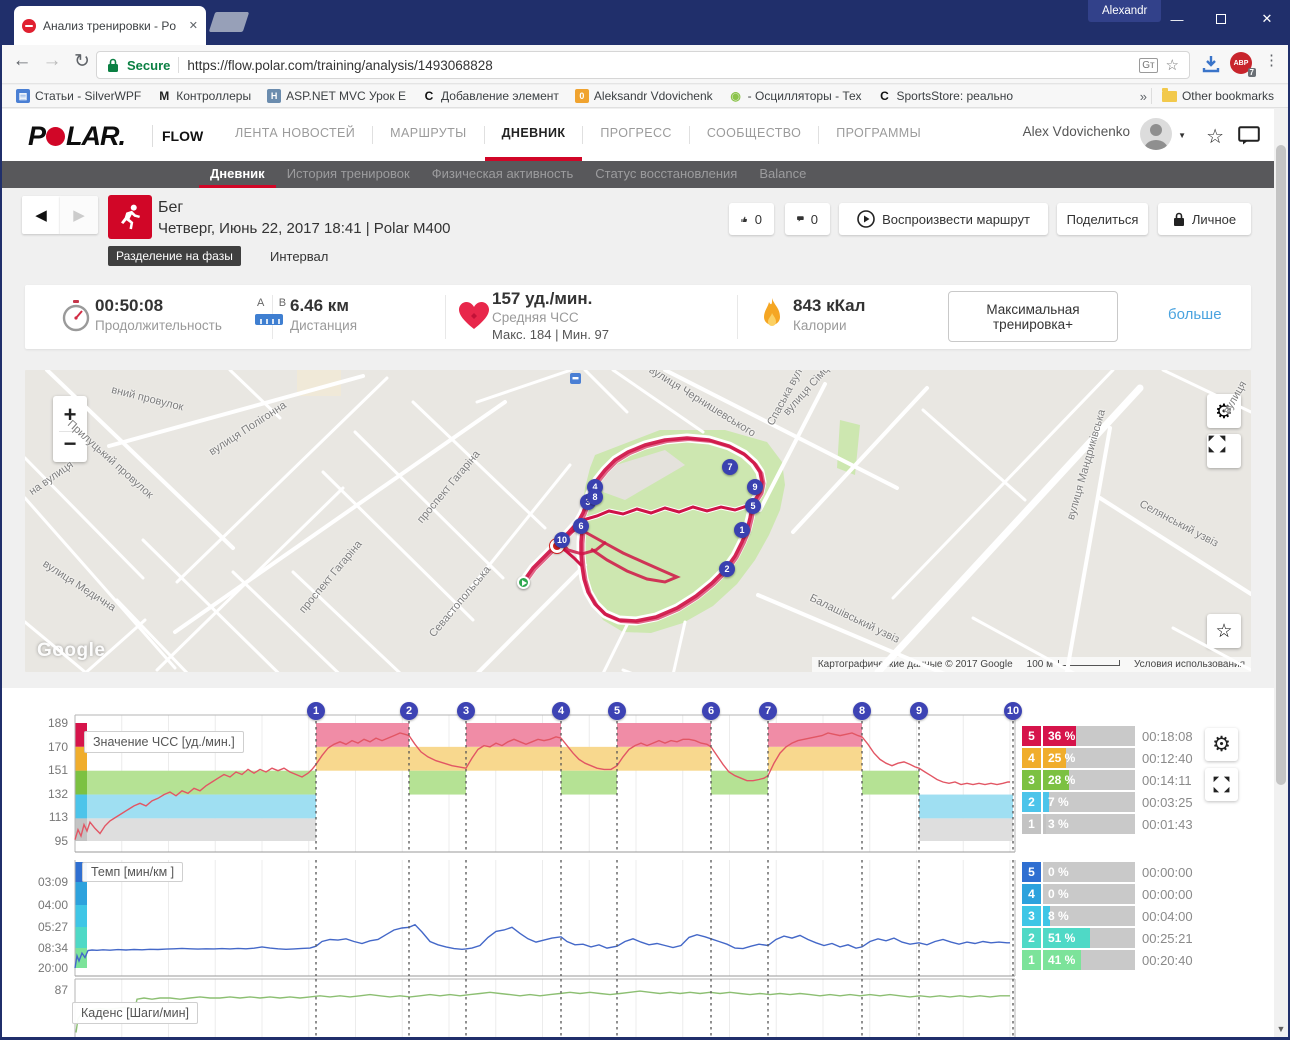  I want to click on nav-item: ДНЕВНИК, so click(533, 135).